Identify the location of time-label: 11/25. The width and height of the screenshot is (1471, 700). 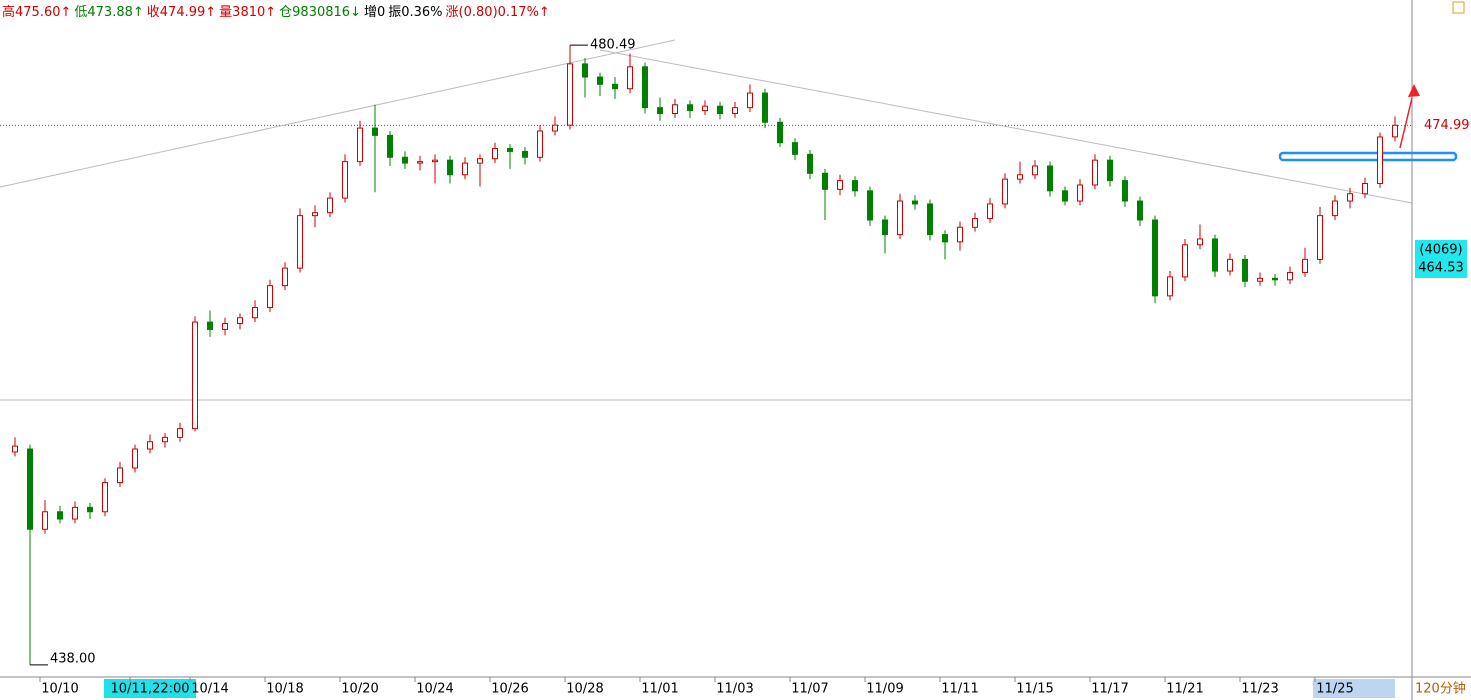
(1334, 689).